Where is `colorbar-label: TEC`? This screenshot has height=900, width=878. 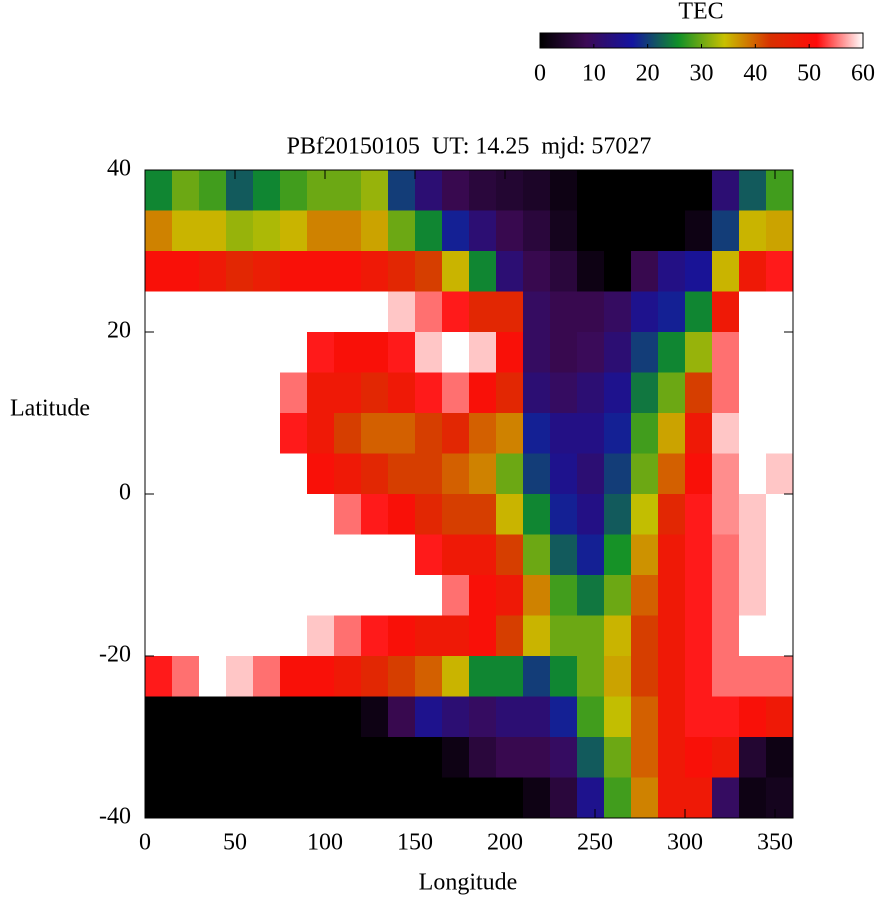 colorbar-label: TEC is located at coordinates (700, 12).